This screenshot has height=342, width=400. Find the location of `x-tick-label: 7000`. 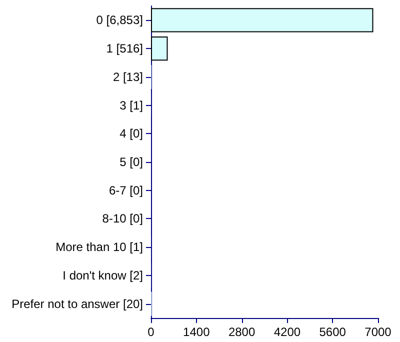

x-tick-label: 7000 is located at coordinates (378, 332).